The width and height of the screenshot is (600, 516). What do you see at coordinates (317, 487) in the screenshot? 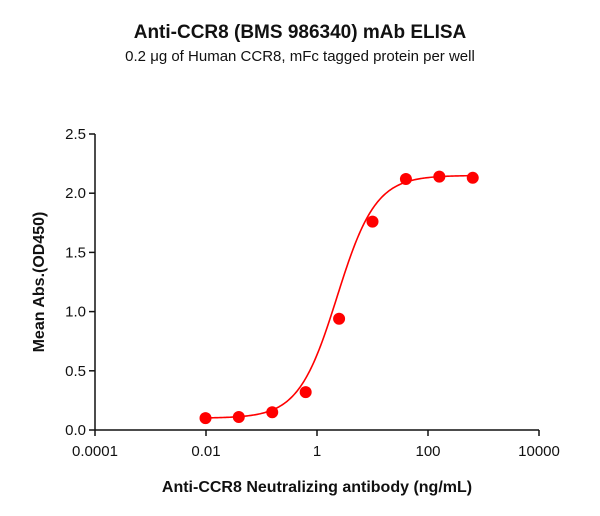
I see `x-axis-label: Anti-CCR8 Neutralizing antibody (ng/mL)` at bounding box center [317, 487].